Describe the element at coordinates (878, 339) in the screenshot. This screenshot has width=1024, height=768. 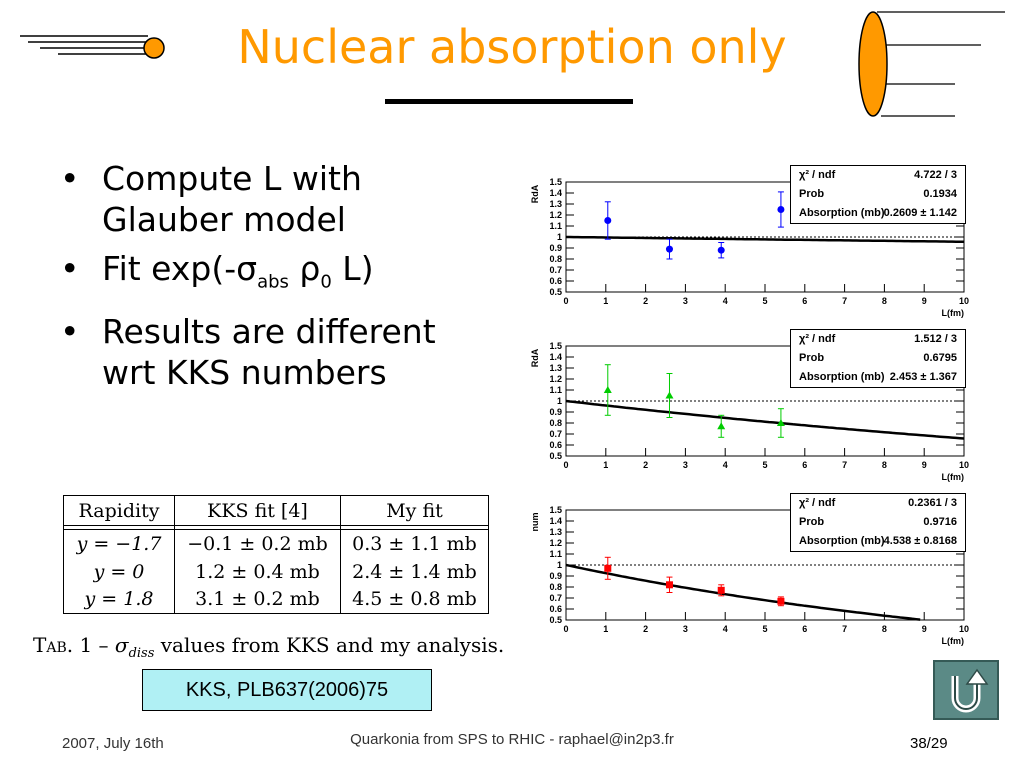
I see `stat-row: χ² / ndf 1.512 / 3` at that location.